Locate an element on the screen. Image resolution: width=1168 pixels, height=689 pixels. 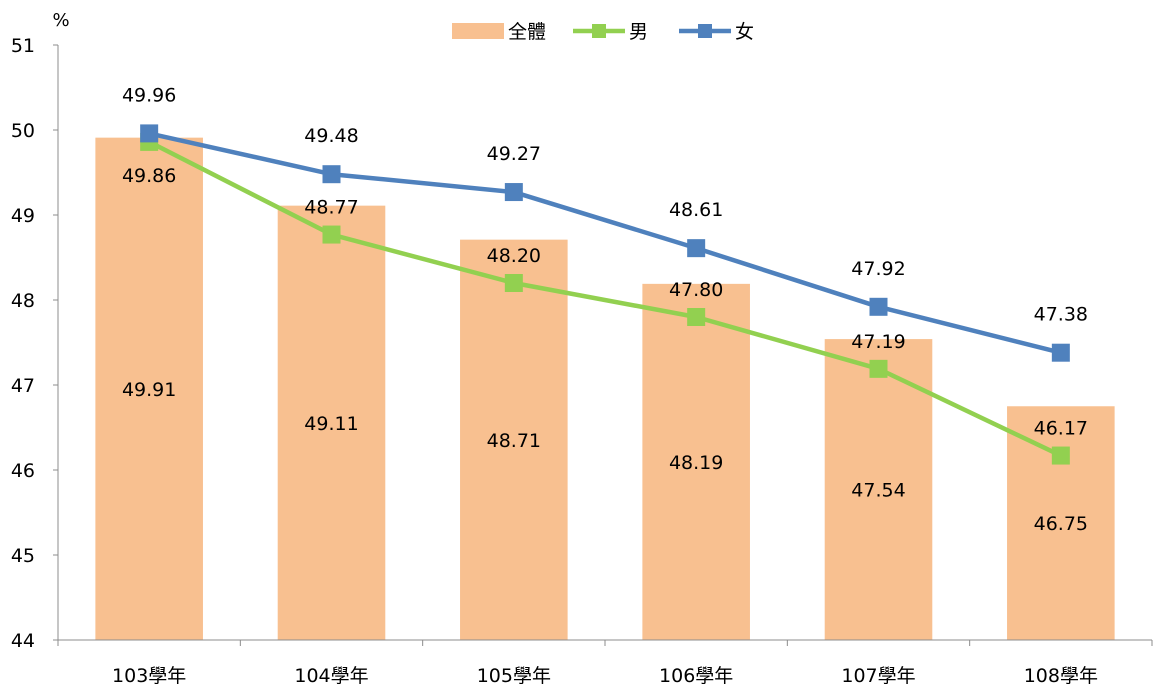
bar-104學年 is located at coordinates (331, 422).